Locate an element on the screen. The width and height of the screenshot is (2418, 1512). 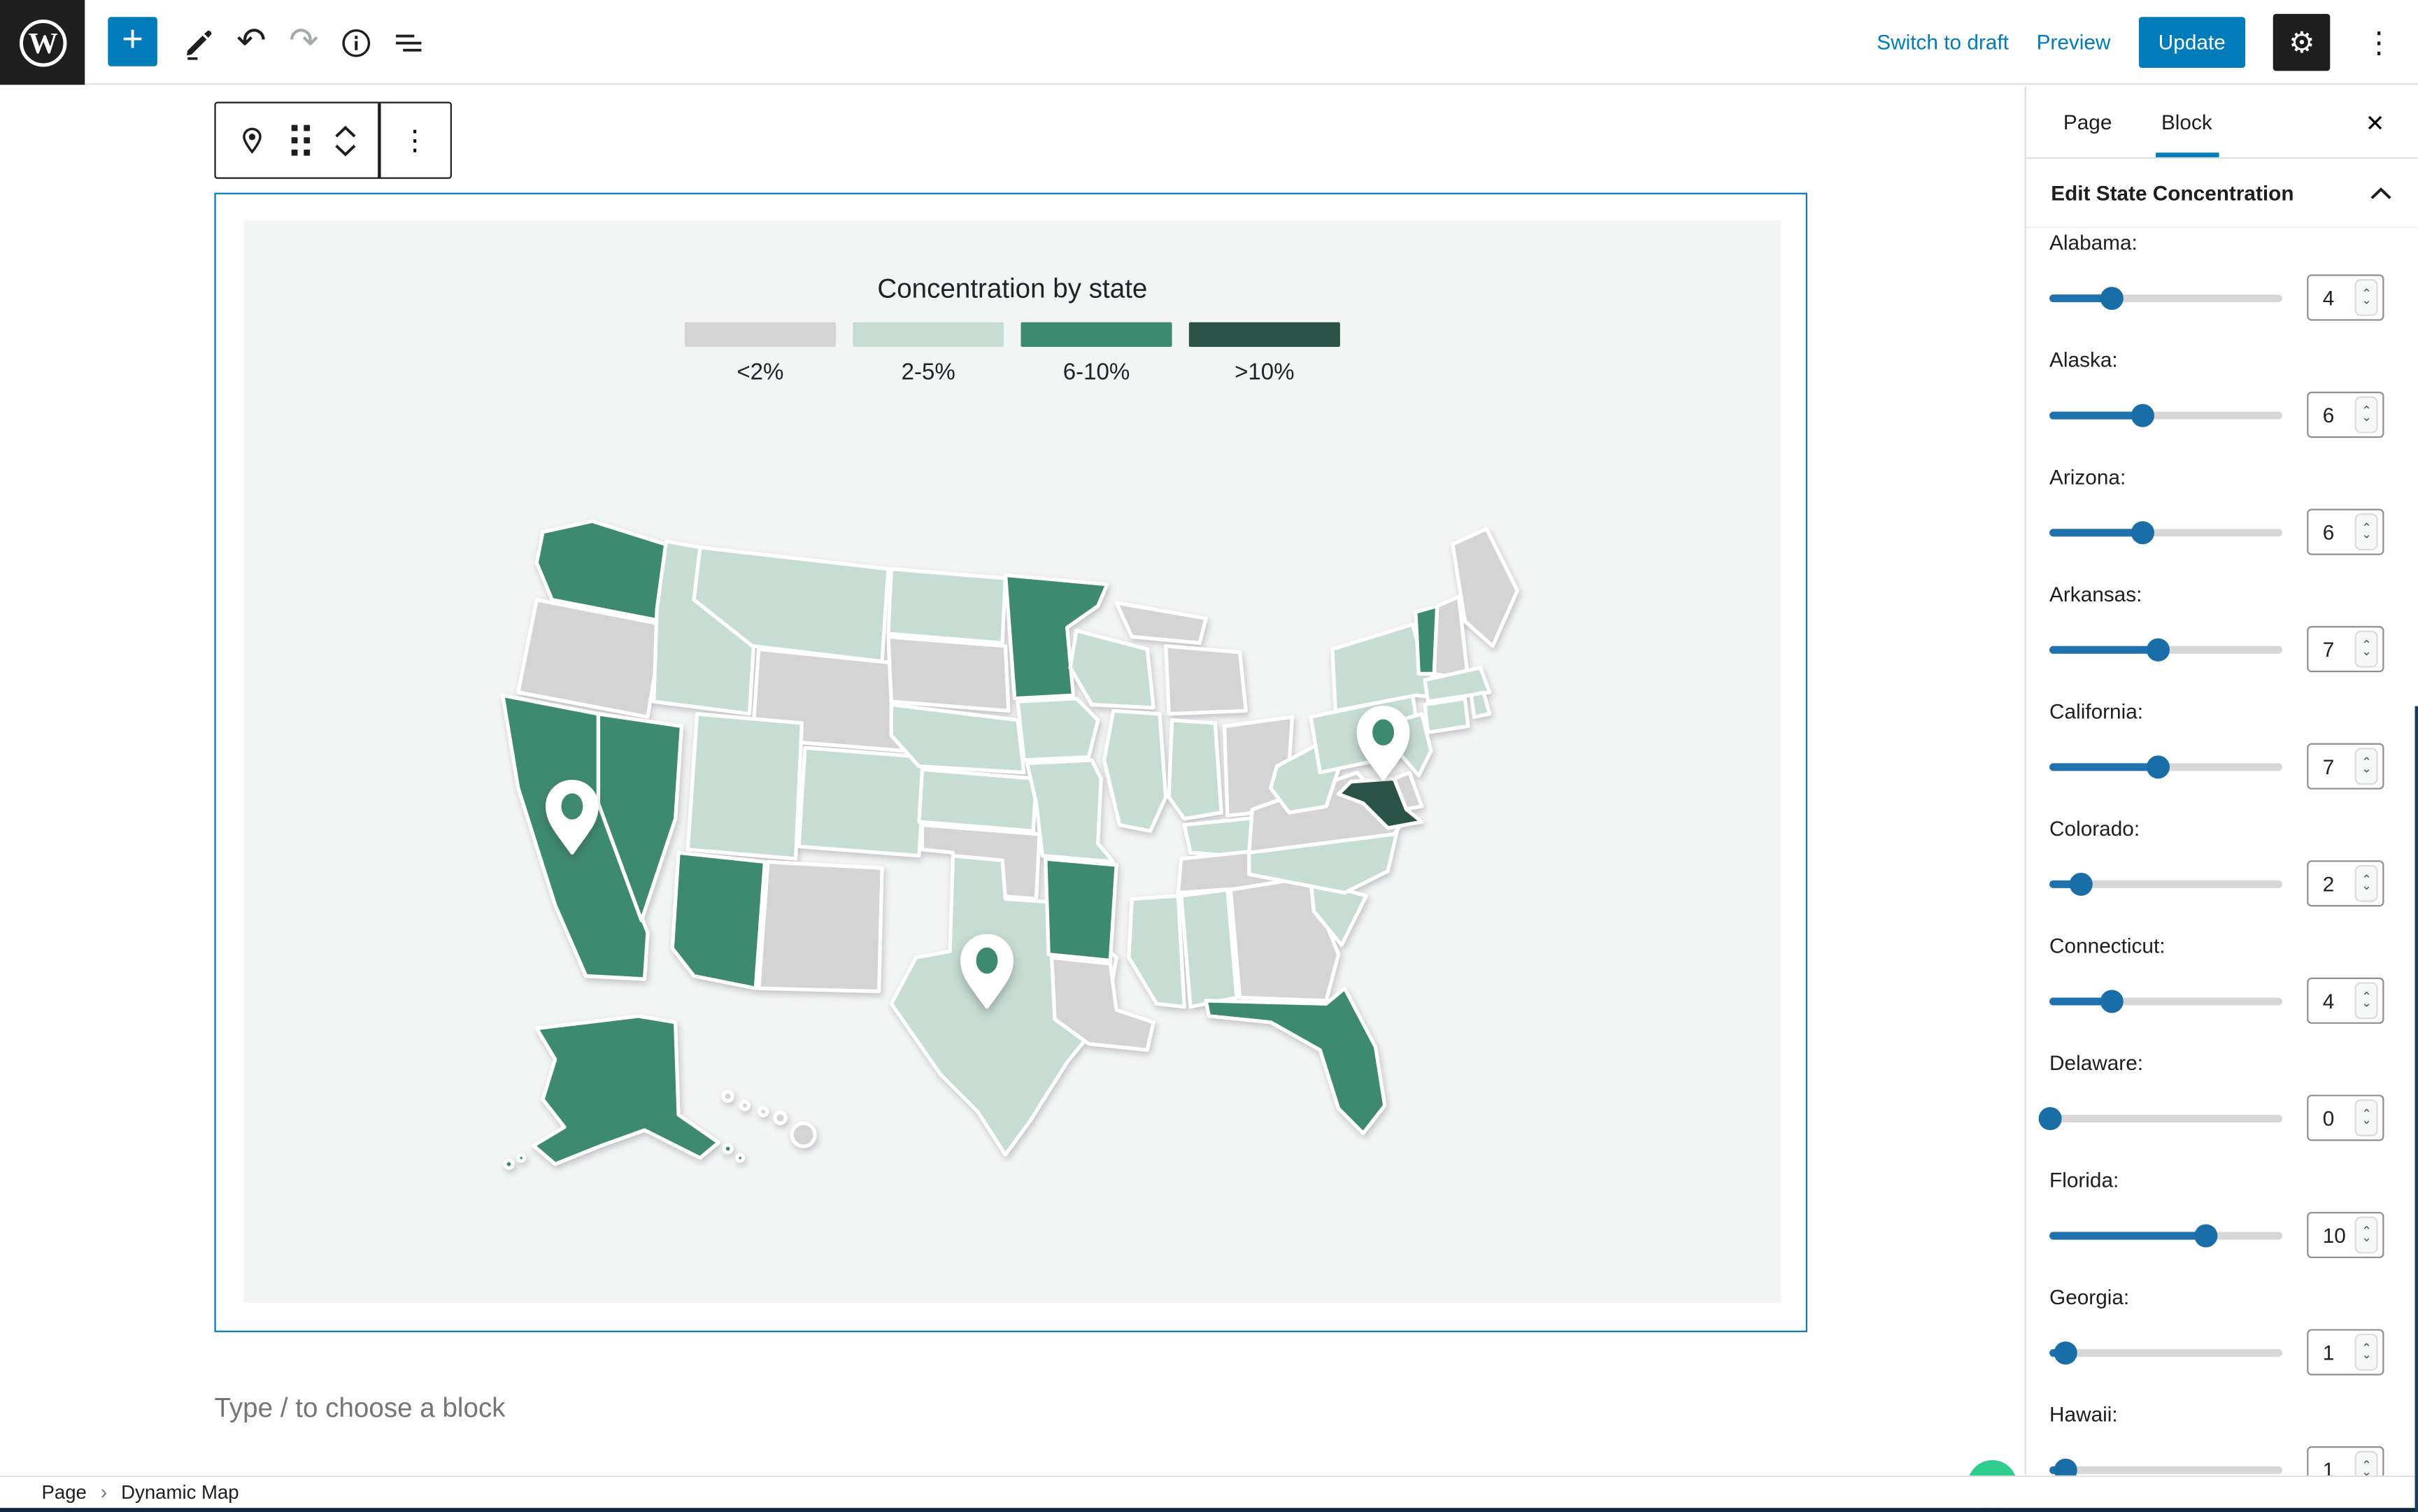
switch-to-draft-button: Switch to draft is located at coordinates (1943, 43).